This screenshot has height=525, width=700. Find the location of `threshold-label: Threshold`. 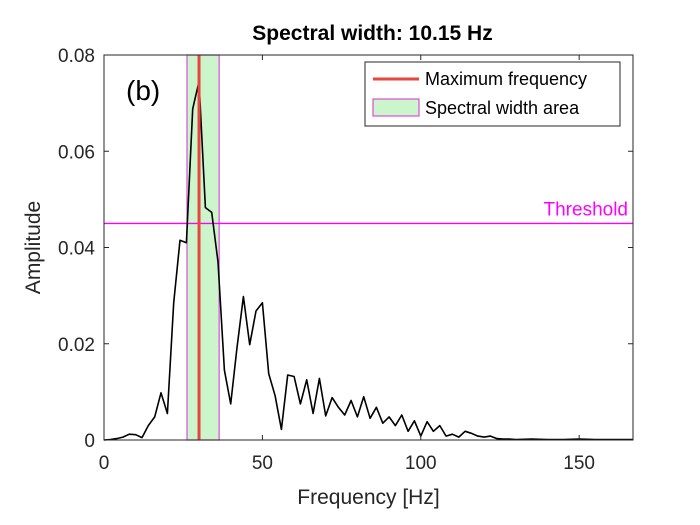

threshold-label: Threshold is located at coordinates (586, 209).